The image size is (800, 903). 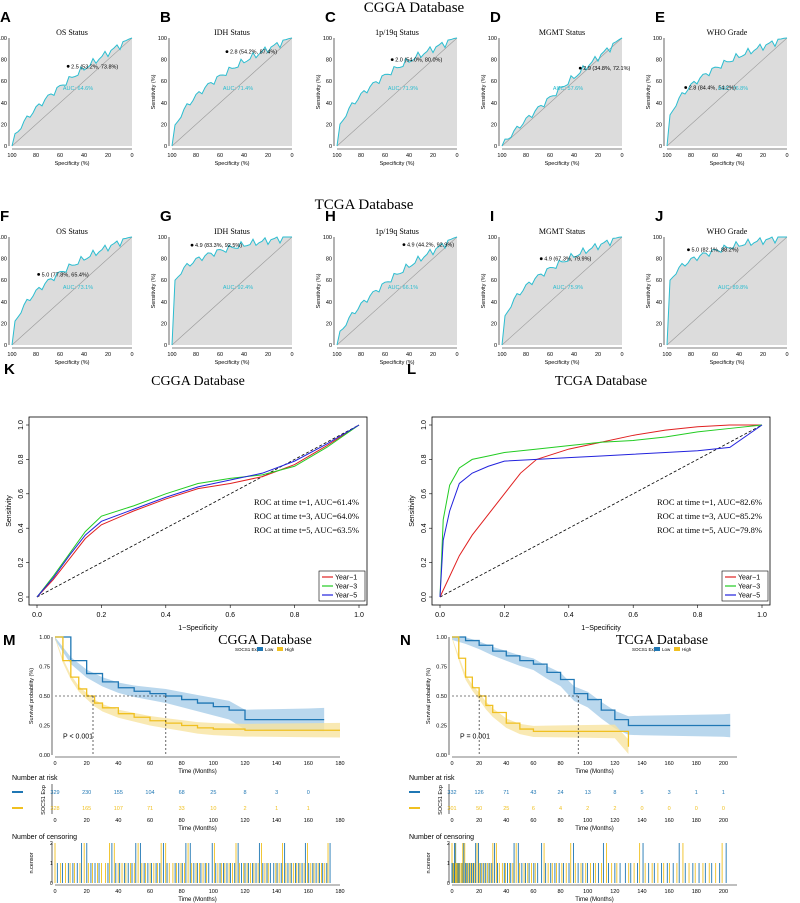 I want to click on risk-x-tick: 180, so click(x=339, y=821).